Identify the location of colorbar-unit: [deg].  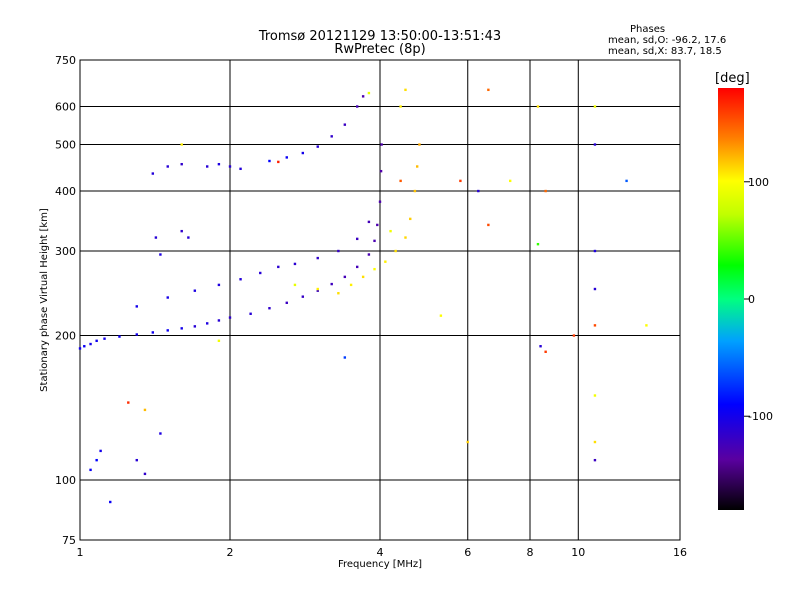
(732, 78).